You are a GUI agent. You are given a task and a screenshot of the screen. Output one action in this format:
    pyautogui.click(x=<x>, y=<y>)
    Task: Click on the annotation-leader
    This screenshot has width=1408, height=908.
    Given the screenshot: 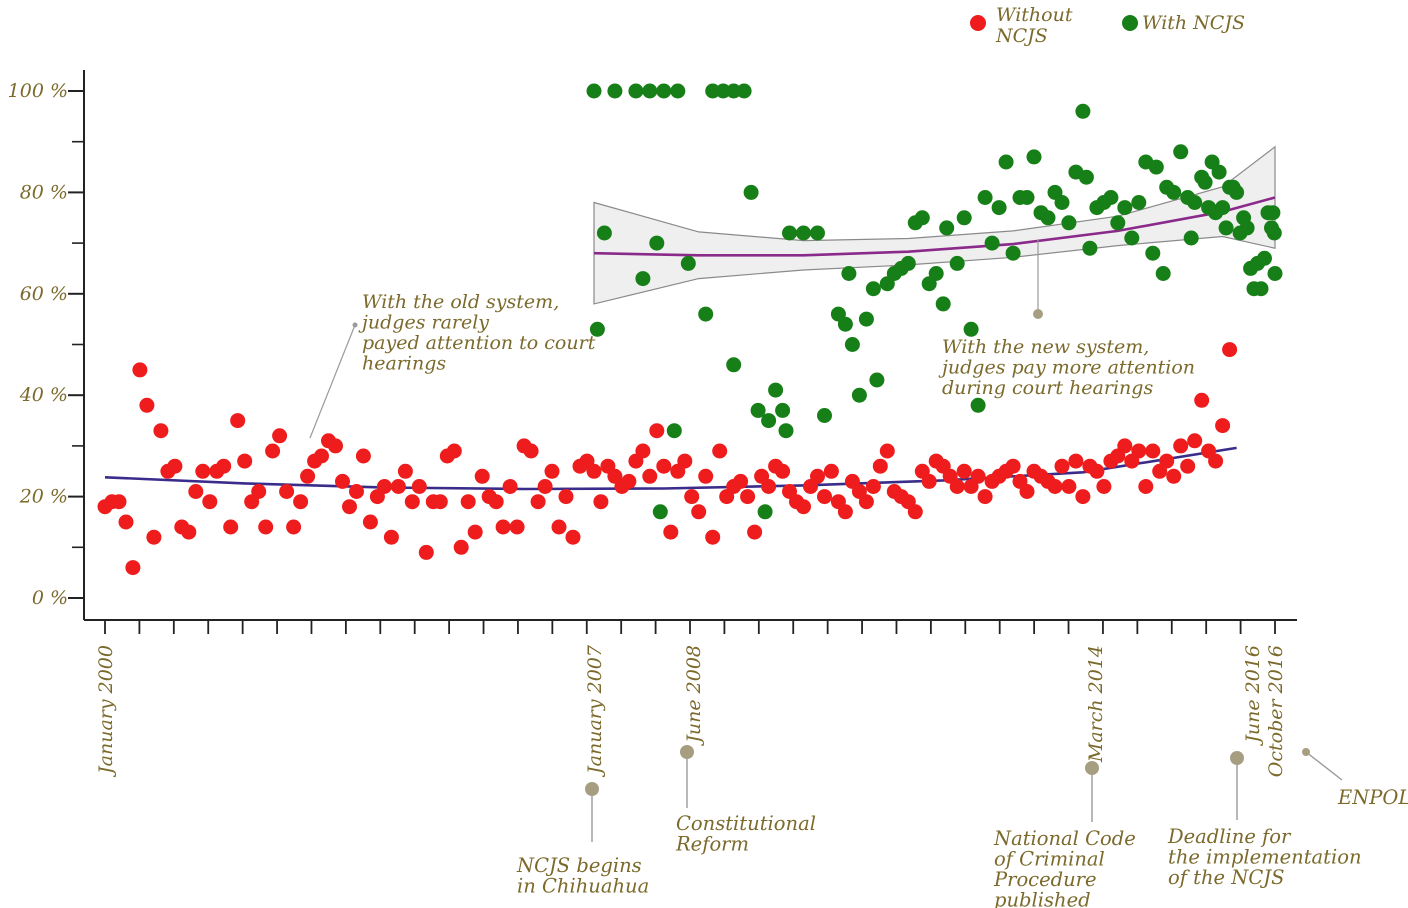 What is the action you would take?
    pyautogui.click(x=332, y=381)
    